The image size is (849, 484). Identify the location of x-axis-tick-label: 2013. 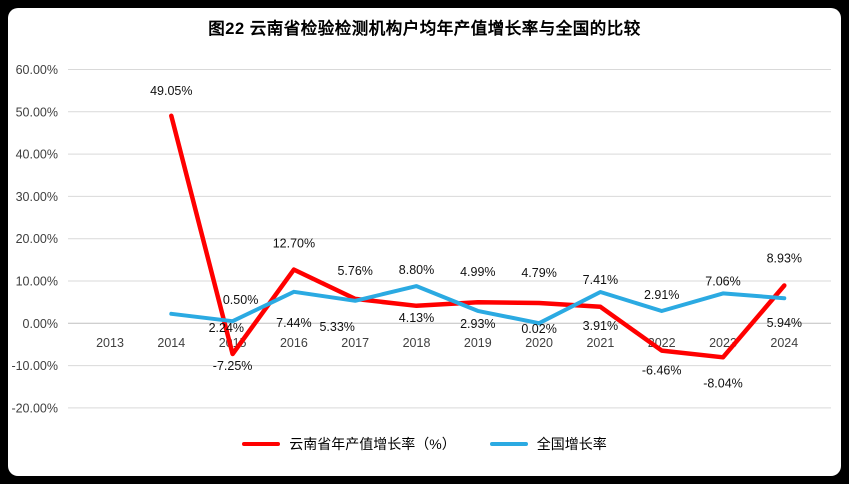
(110, 343).